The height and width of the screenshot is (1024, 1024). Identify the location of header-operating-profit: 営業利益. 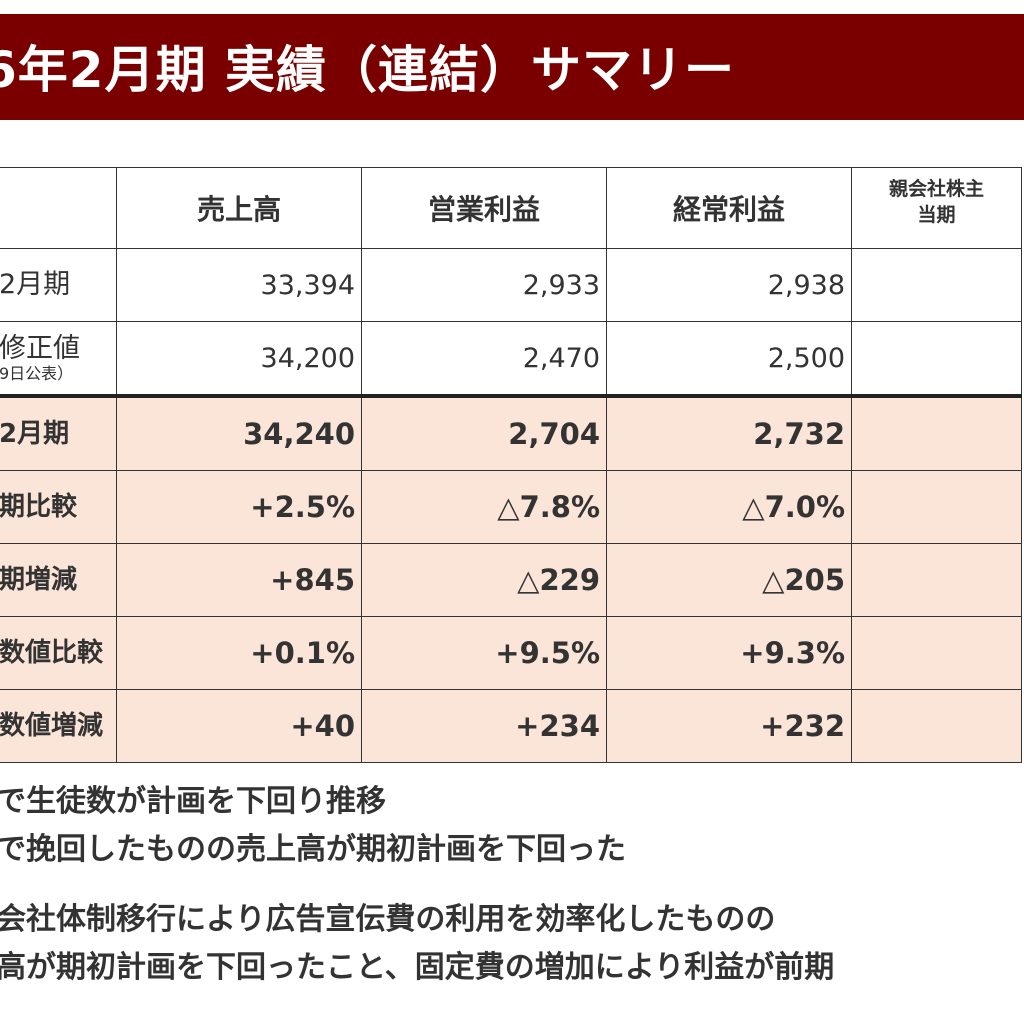
(484, 208).